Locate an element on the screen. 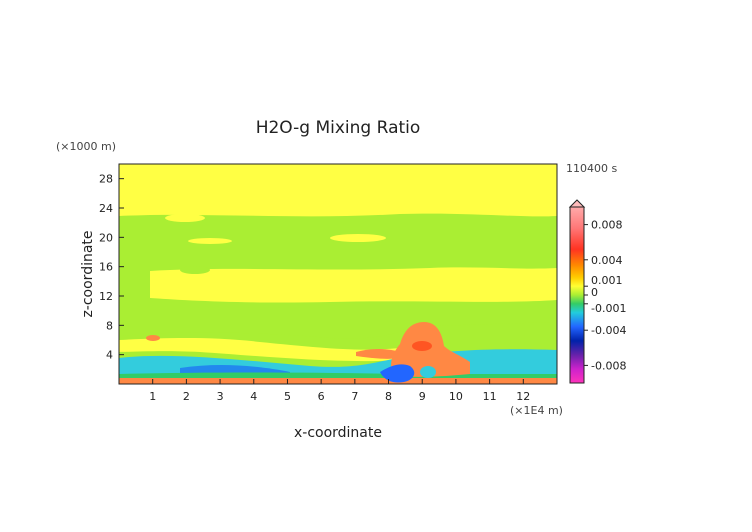  x-axis: 1 2 3 4 5 6 7 8 9 10 11 12 is located at coordinates (339, 391).